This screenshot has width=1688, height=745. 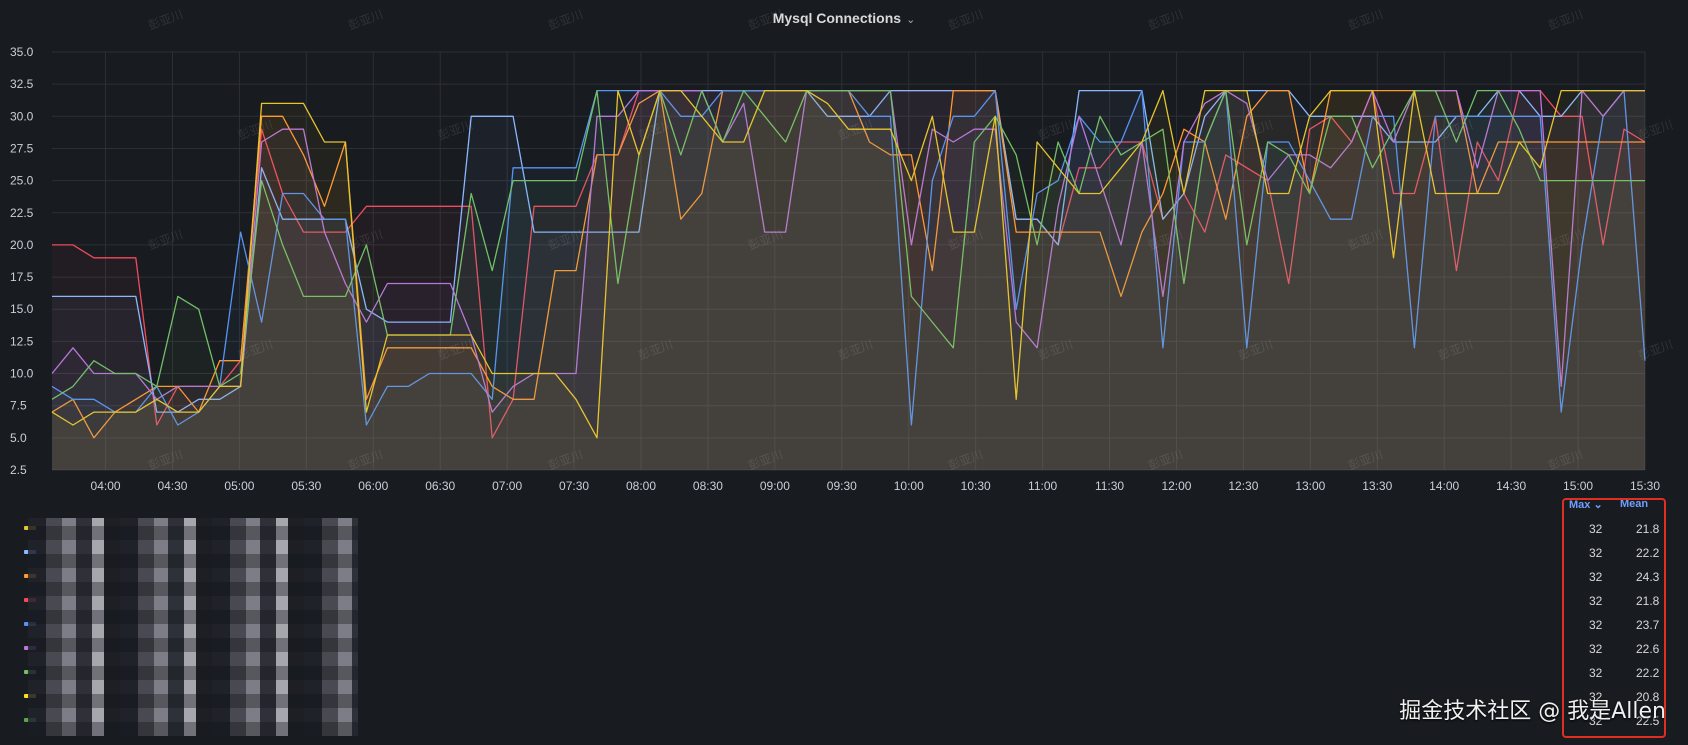 What do you see at coordinates (1176, 486) in the screenshot?
I see `x-tick-label: 12:00` at bounding box center [1176, 486].